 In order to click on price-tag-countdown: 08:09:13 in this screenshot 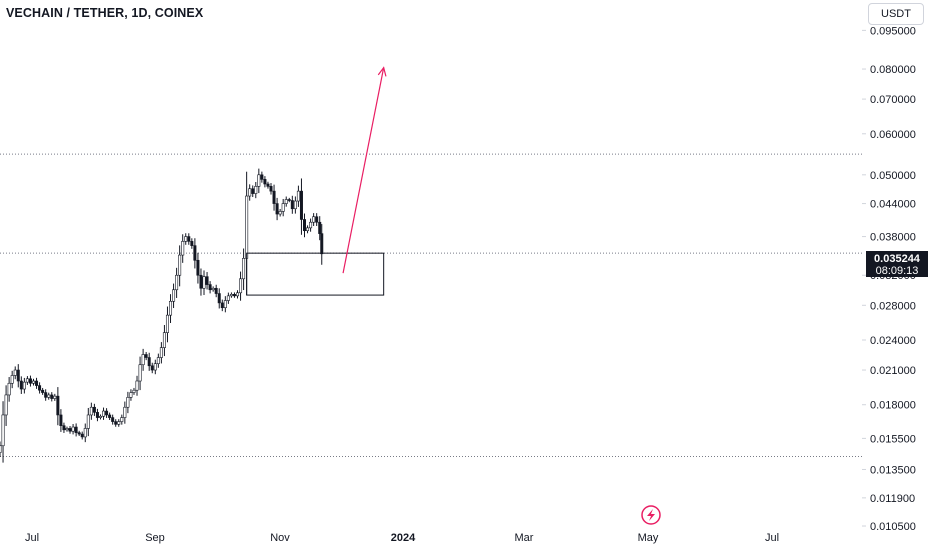, I will do `click(897, 271)`.